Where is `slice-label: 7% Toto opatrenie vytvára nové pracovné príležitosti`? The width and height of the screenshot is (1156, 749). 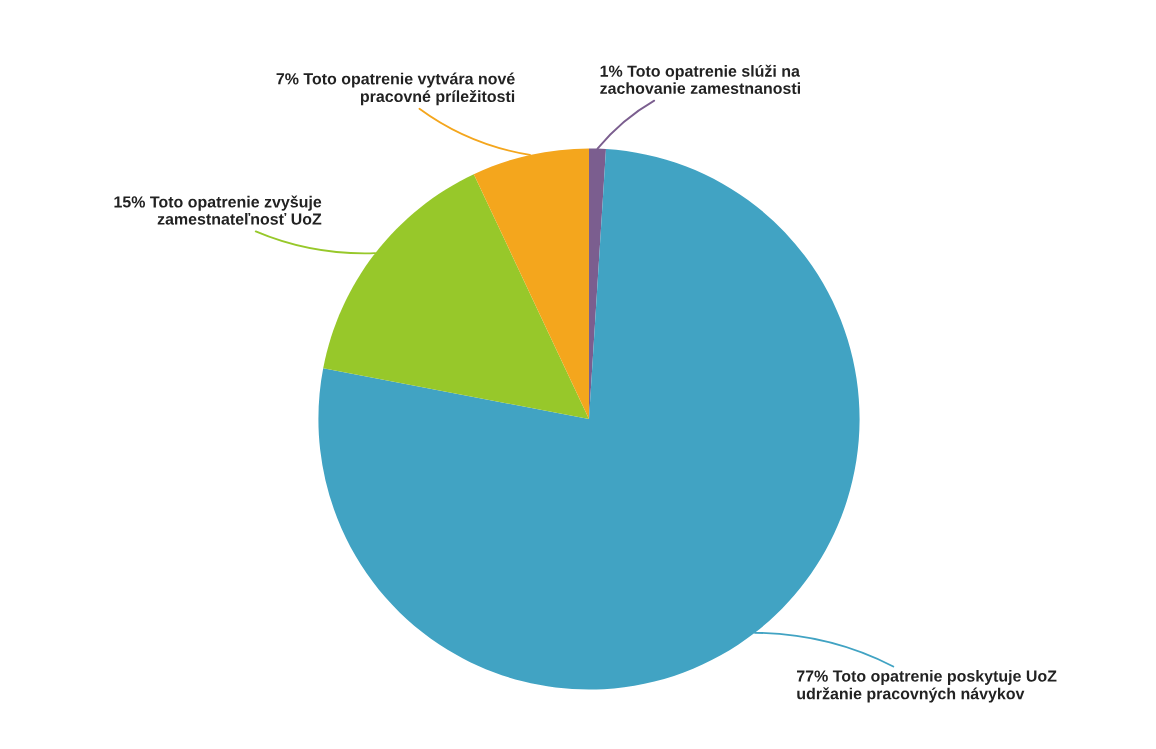 slice-label: 7% Toto opatrenie vytvára nové pracovné príležitosti is located at coordinates (395, 89).